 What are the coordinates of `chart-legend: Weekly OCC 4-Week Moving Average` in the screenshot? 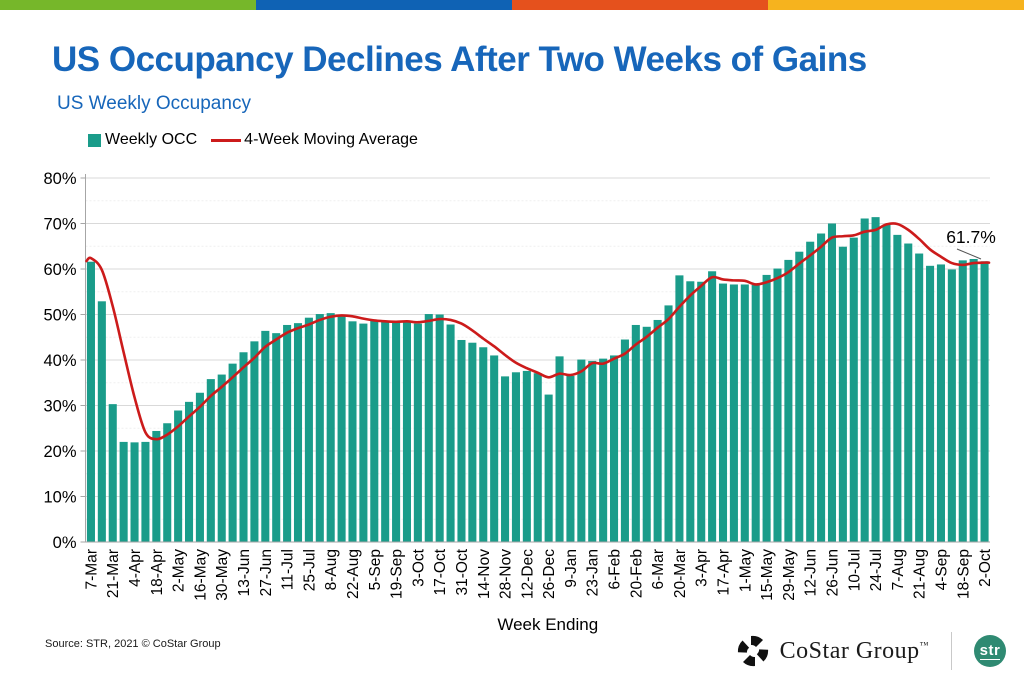 It's located at (253, 140).